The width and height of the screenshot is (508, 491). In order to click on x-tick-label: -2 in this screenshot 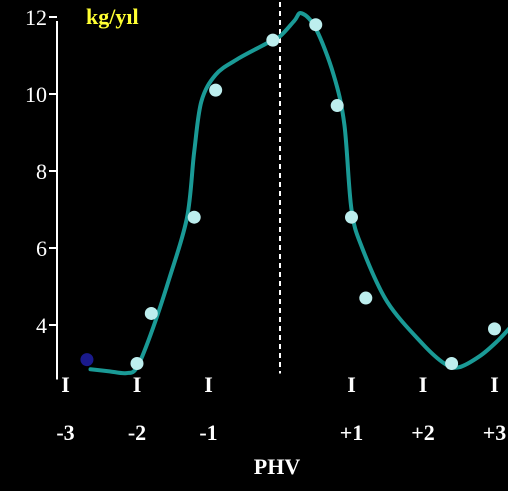, I will do `click(137, 432)`.